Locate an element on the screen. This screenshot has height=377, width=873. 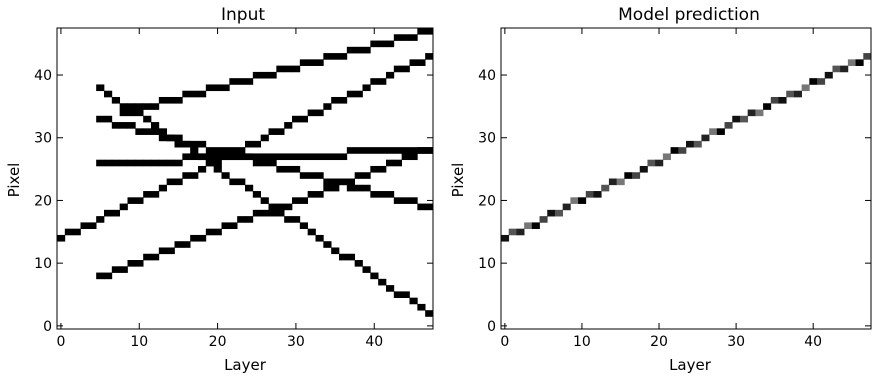
x-tick-label: 40 is located at coordinates (374, 342).